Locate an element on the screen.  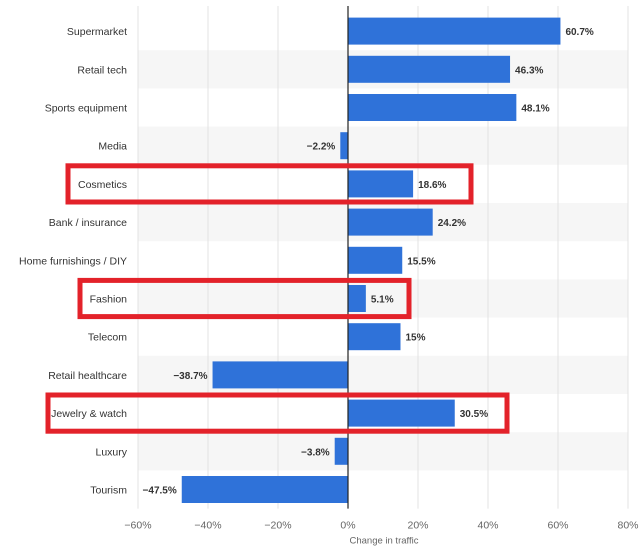
value-label: 30.5% is located at coordinates (474, 414).